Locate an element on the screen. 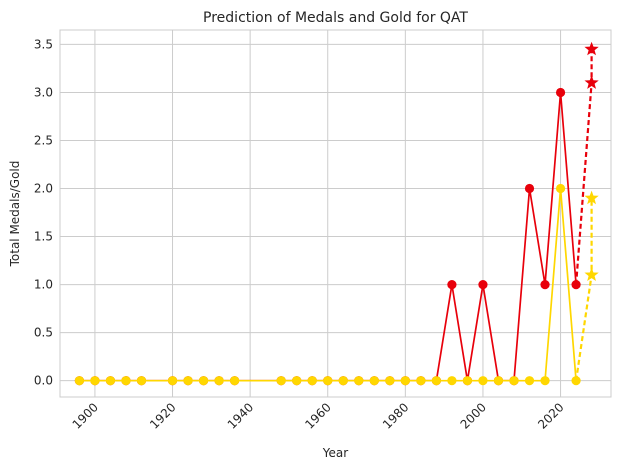 The image size is (630, 470). x-tick-label: 1920 is located at coordinates (162, 415).